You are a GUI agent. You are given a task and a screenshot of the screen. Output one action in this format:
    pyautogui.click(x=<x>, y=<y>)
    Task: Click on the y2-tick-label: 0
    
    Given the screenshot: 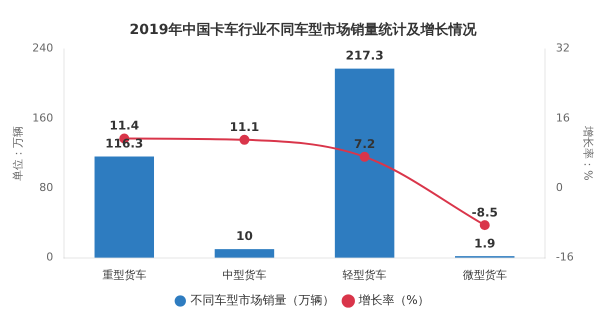 What is the action you would take?
    pyautogui.click(x=559, y=187)
    